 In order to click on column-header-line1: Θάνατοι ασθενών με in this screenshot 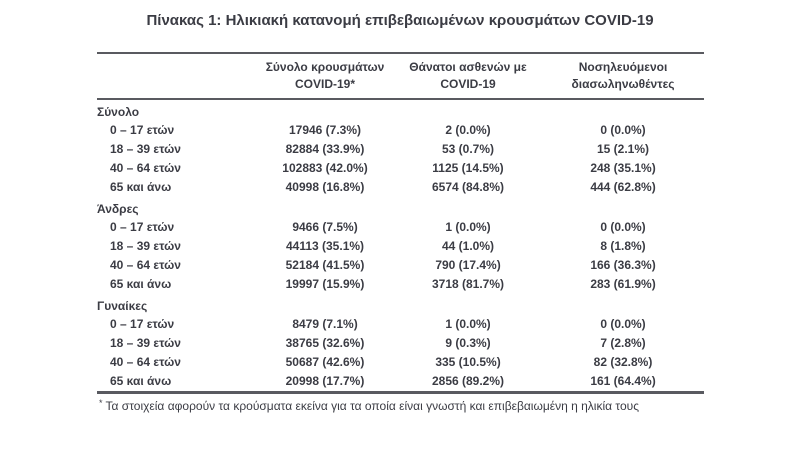, I will do `click(468, 67)`.